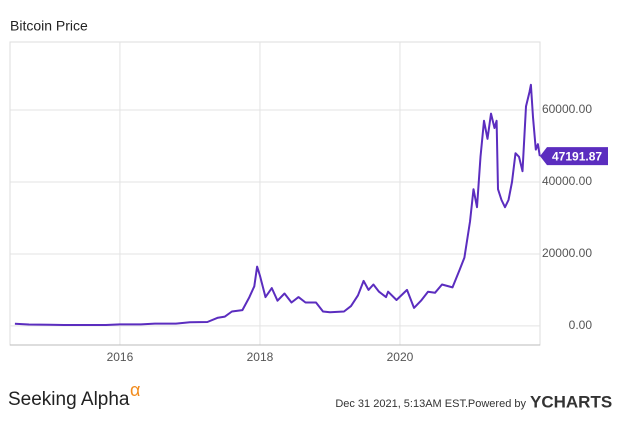  Describe the element at coordinates (69, 399) in the screenshot. I see `logo: Seeking Alpha` at that location.